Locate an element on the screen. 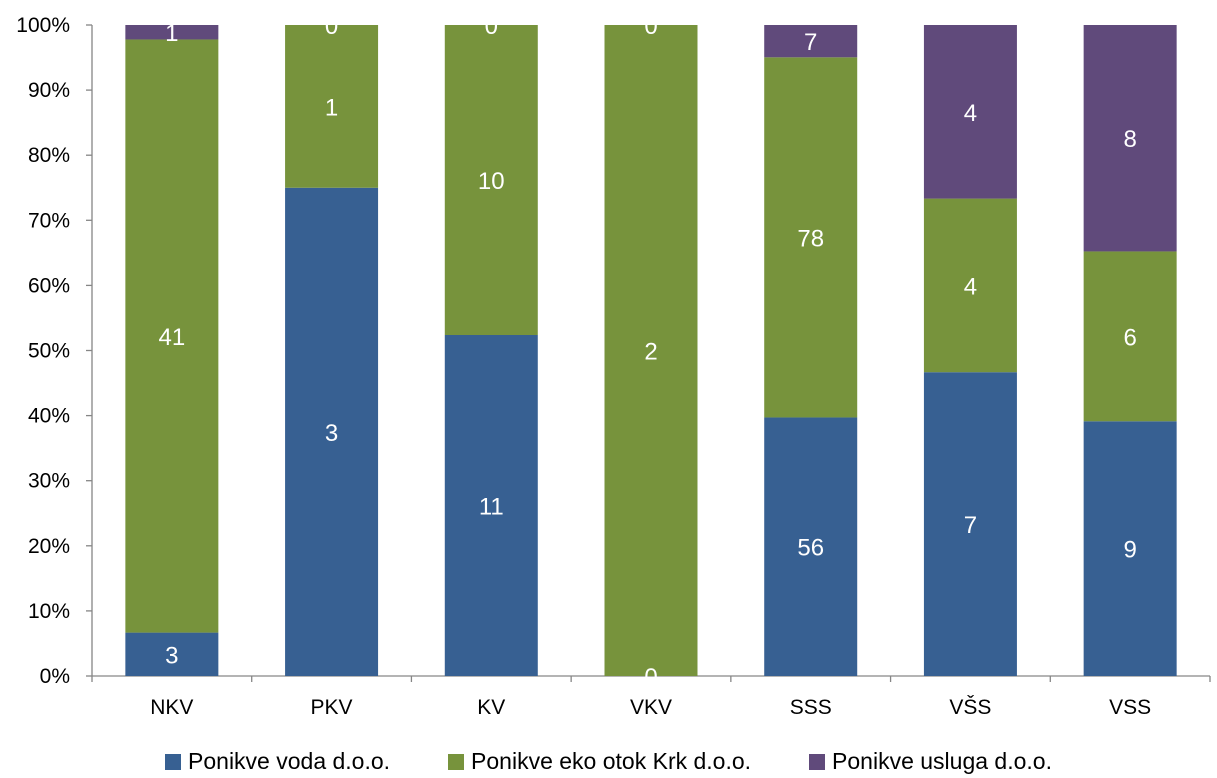  data-label: 8 is located at coordinates (1129, 139).